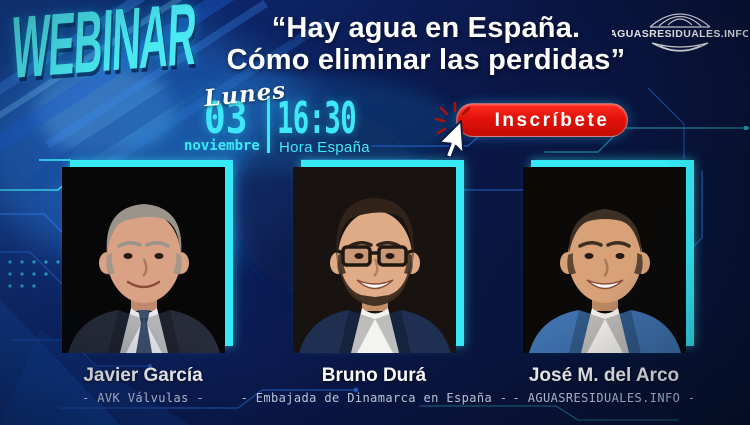  I want to click on speaker-org: - AVK Válvulas -, so click(143, 397).